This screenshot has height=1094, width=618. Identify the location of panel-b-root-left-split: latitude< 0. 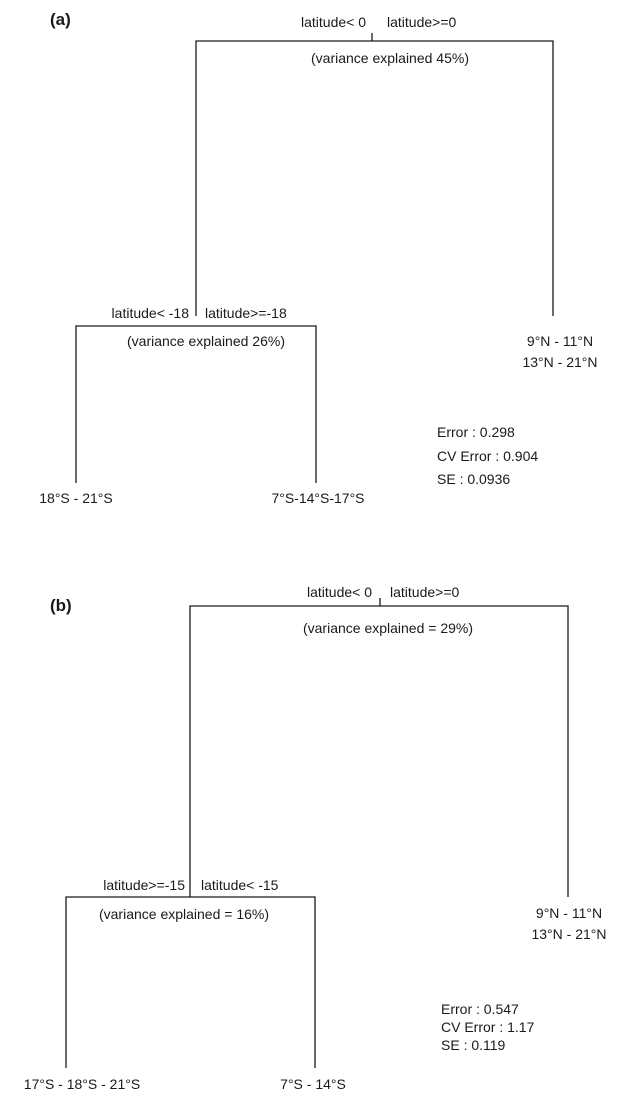
(339, 592).